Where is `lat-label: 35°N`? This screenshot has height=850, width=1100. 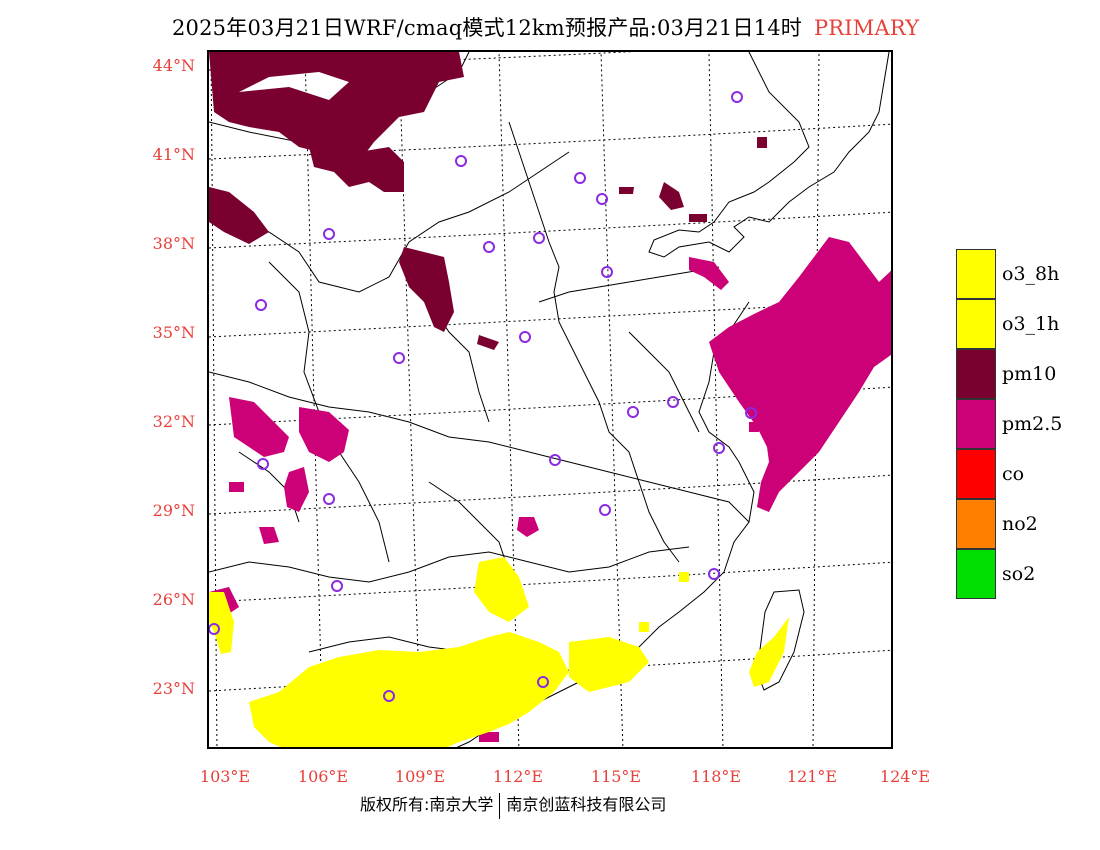 lat-label: 35°N is located at coordinates (173, 332).